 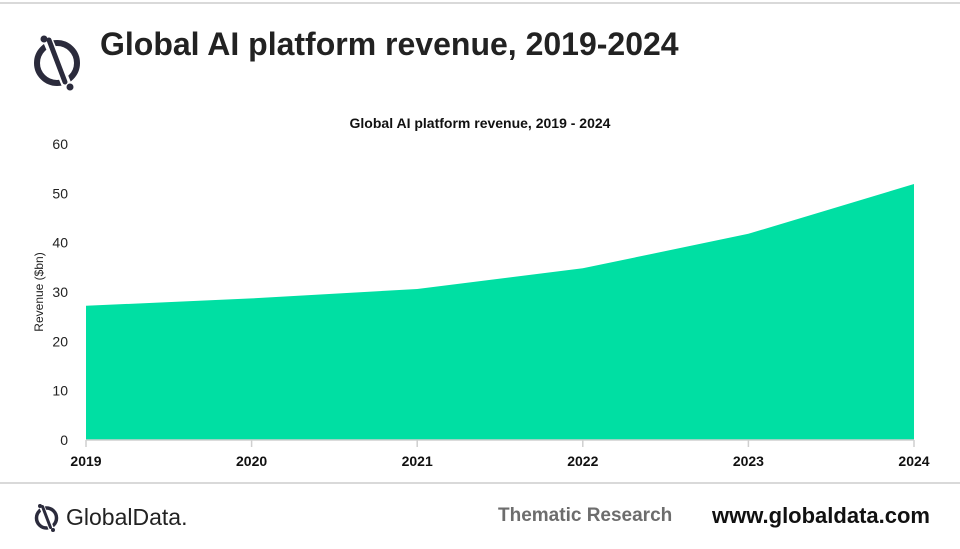 I want to click on footer-divider, so click(x=480, y=483).